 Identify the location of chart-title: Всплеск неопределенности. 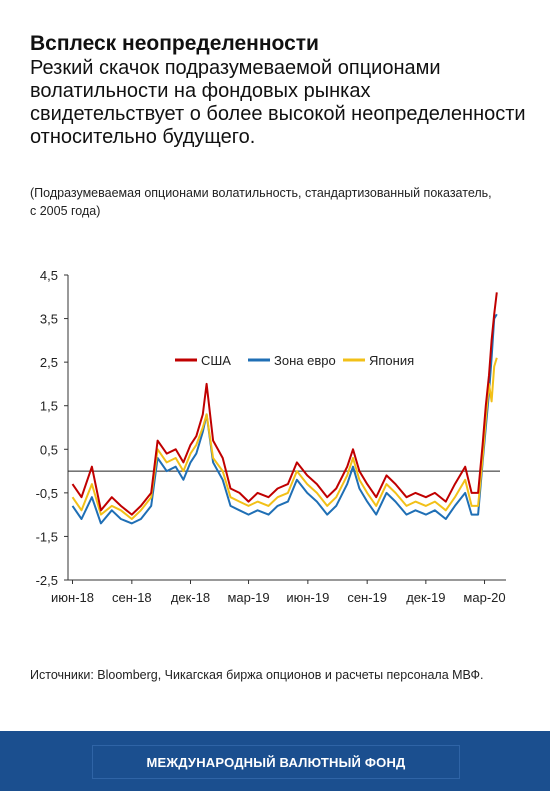
(174, 43).